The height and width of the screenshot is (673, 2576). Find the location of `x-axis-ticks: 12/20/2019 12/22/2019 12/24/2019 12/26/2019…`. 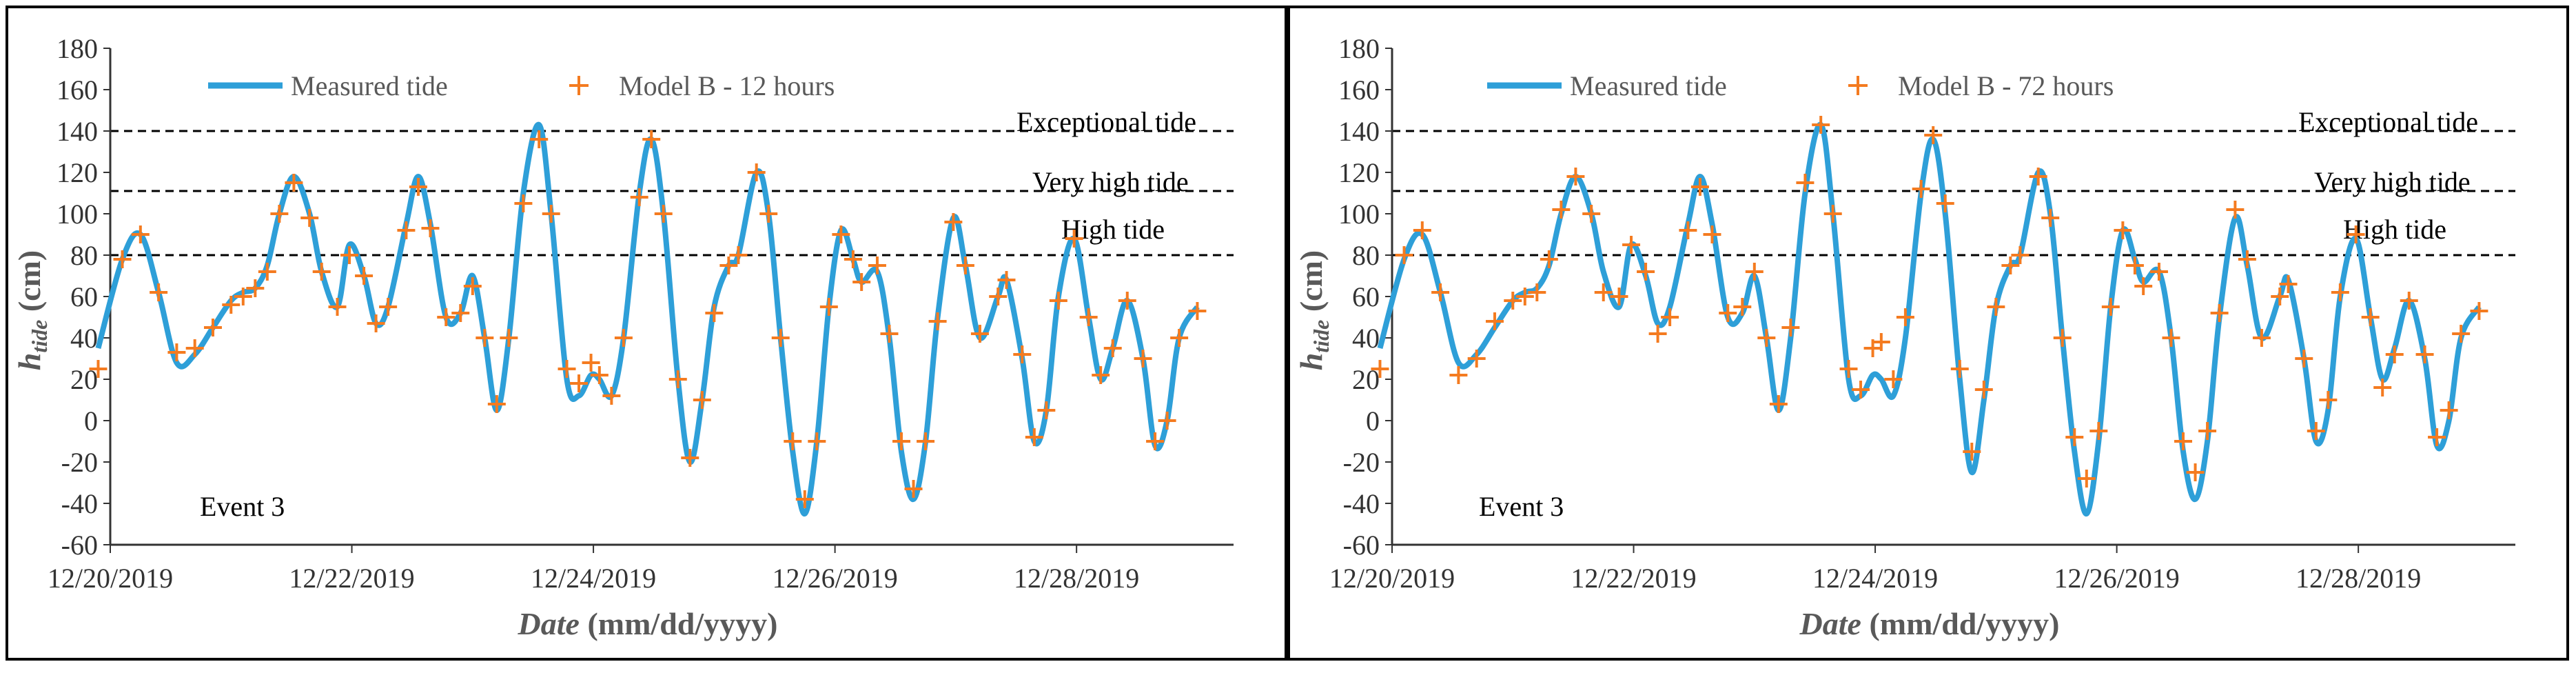

x-axis-ticks: 12/20/2019 12/22/2019 12/24/2019 12/26/2019… is located at coordinates (1875, 569).